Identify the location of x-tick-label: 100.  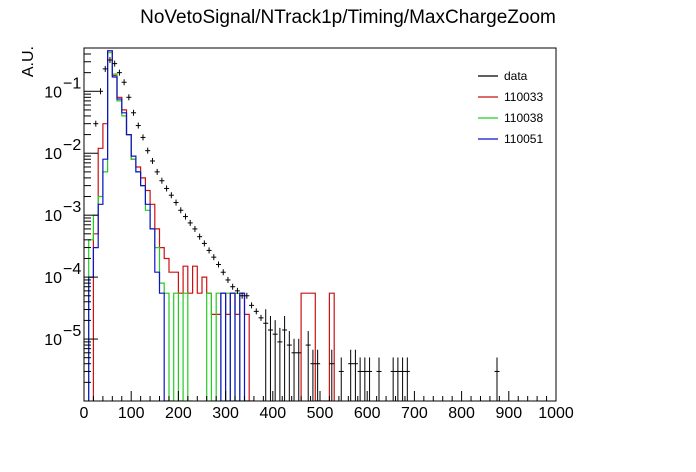
(131, 413).